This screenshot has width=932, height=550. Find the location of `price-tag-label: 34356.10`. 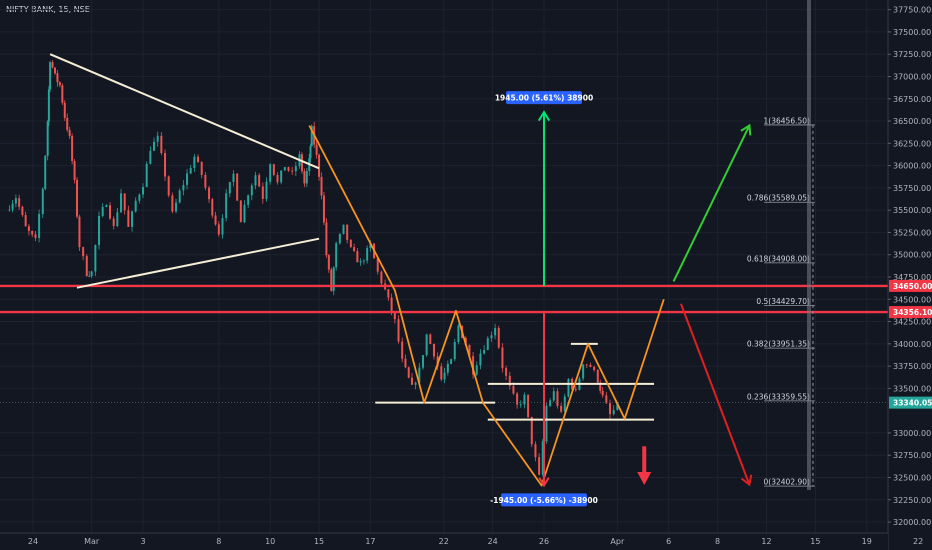

price-tag-label: 34356.10 is located at coordinates (912, 312).